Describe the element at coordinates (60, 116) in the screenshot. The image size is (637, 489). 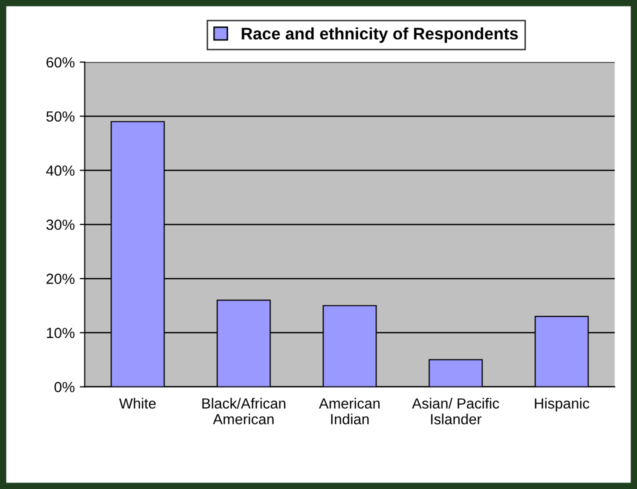
I see `y-tick-label: 50%` at that location.